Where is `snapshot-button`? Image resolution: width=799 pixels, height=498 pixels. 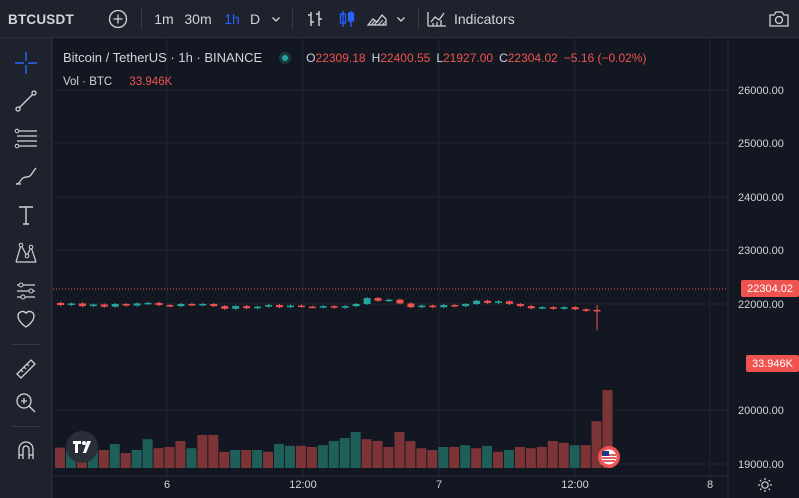
snapshot-button is located at coordinates (779, 19).